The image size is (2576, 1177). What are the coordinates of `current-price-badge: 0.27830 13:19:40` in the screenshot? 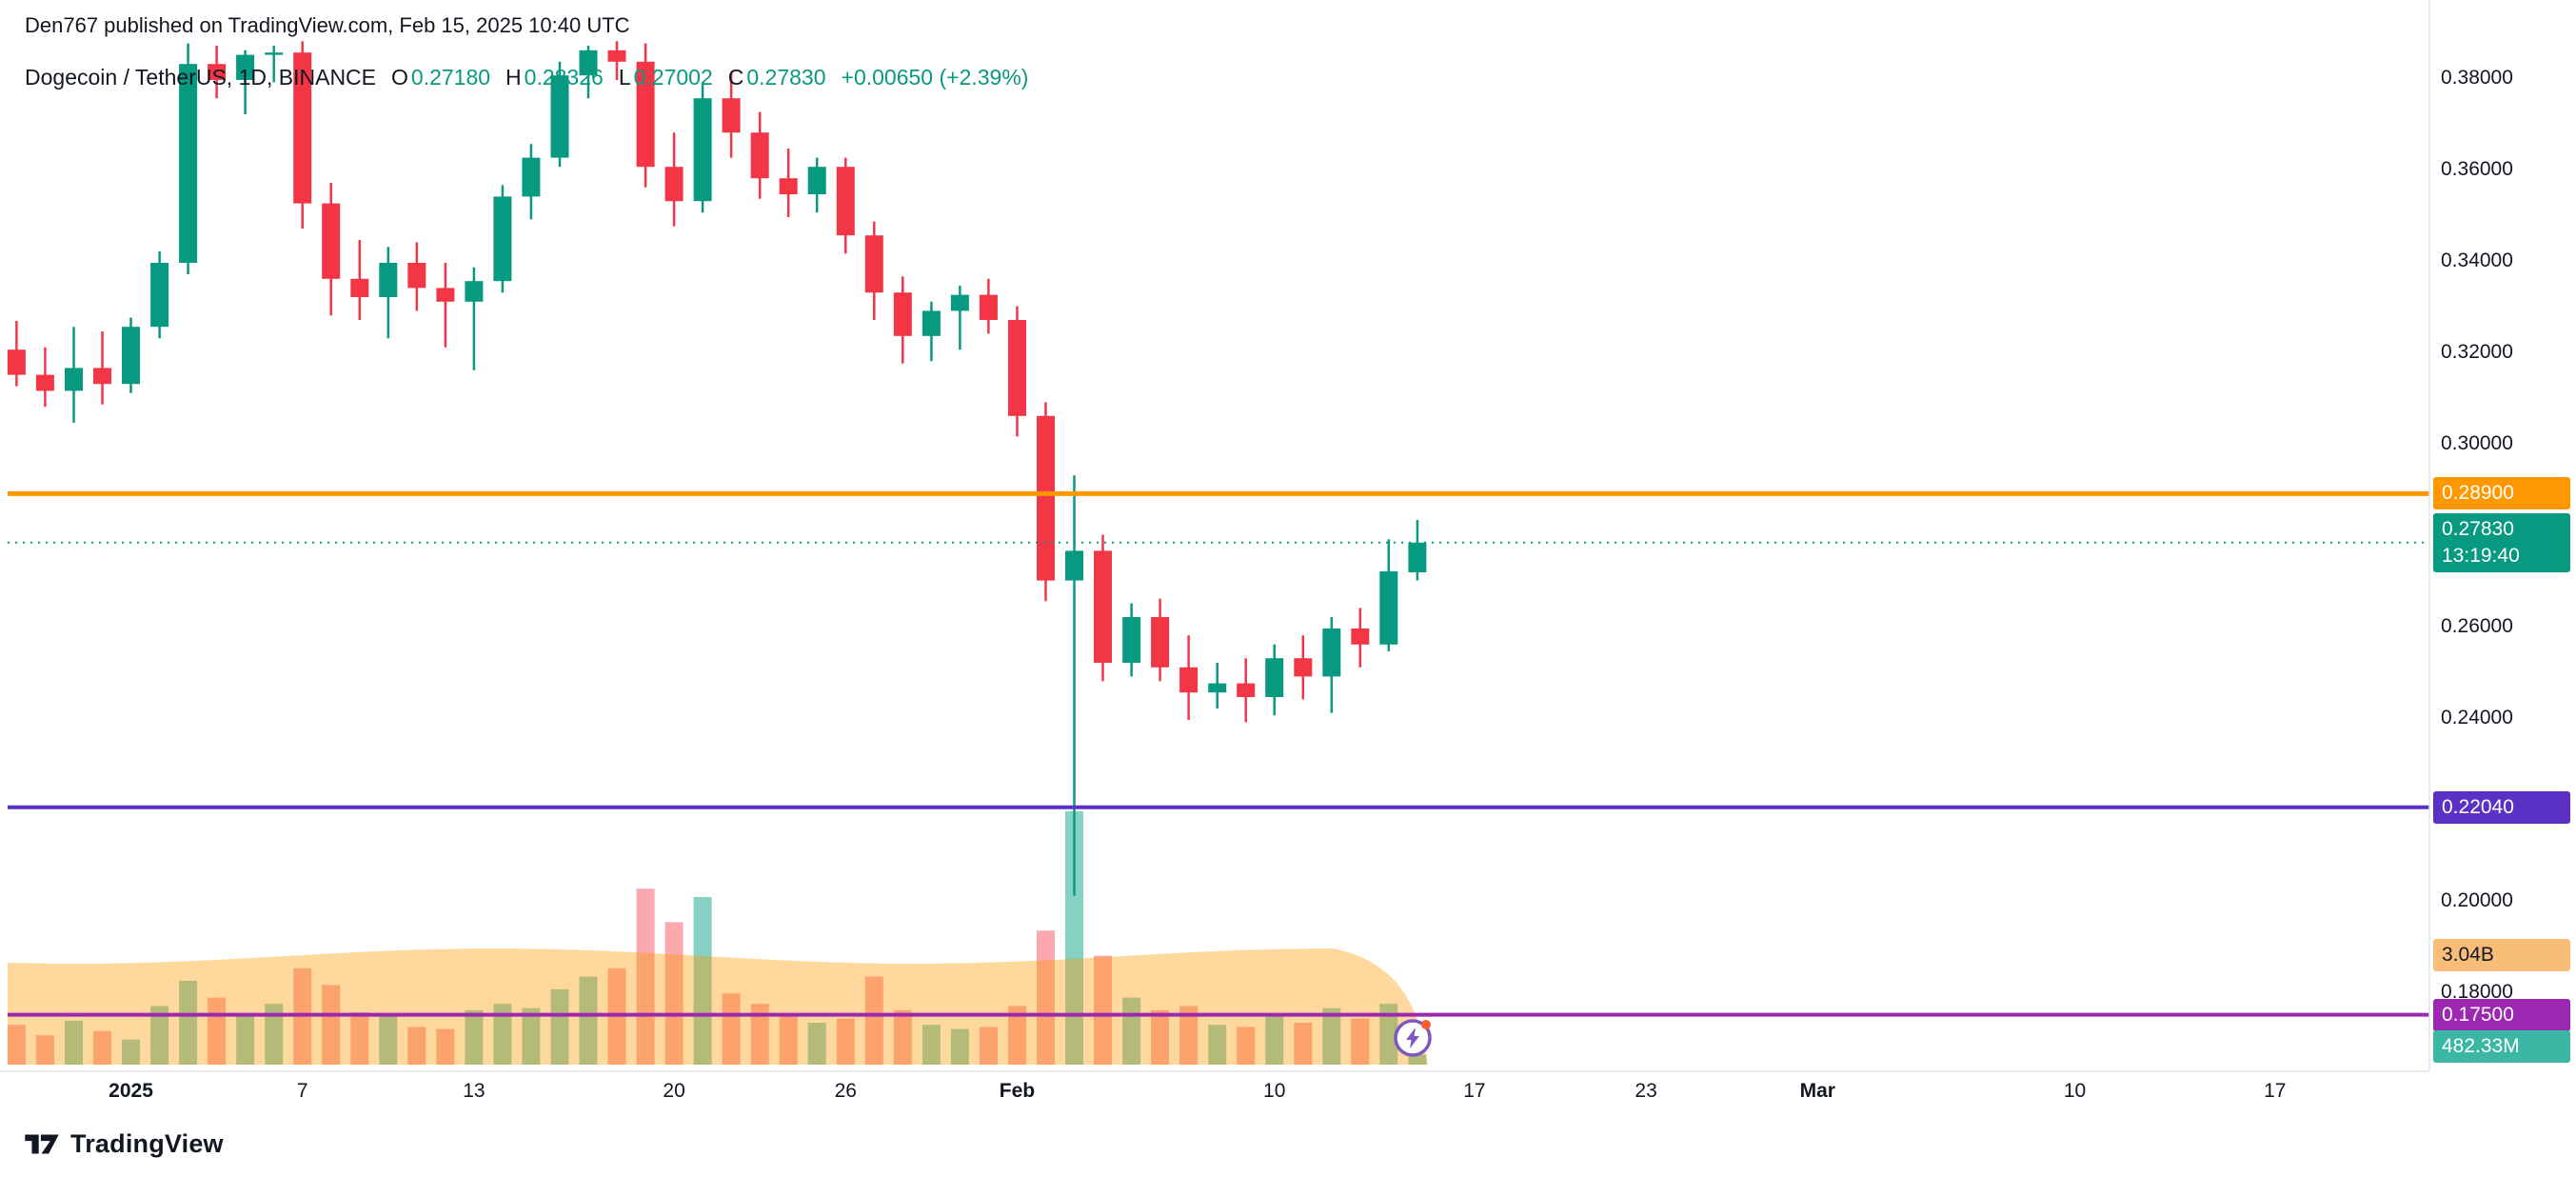 It's located at (2501, 542).